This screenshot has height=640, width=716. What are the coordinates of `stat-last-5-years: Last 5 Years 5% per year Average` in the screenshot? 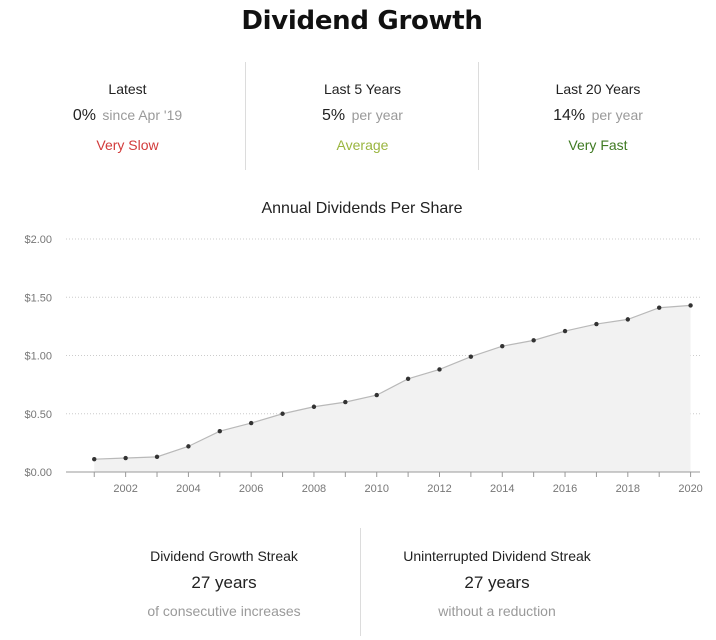 It's located at (362, 116).